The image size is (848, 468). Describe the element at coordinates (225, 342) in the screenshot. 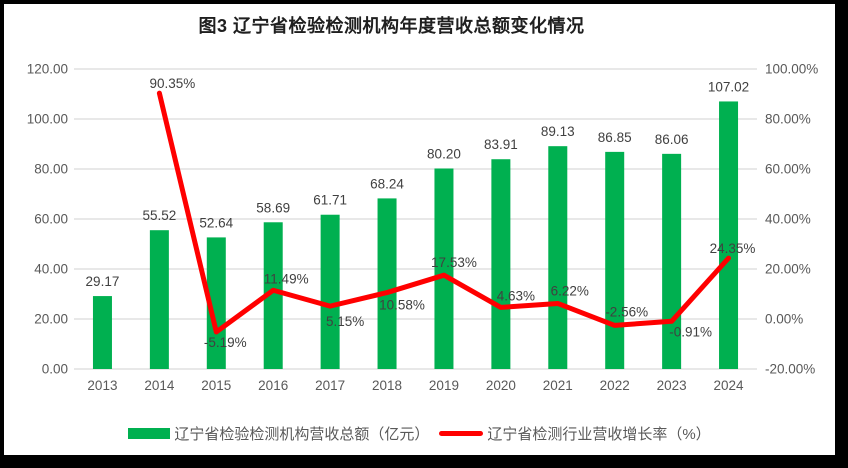

I see `line-value-label: -5.19%` at that location.